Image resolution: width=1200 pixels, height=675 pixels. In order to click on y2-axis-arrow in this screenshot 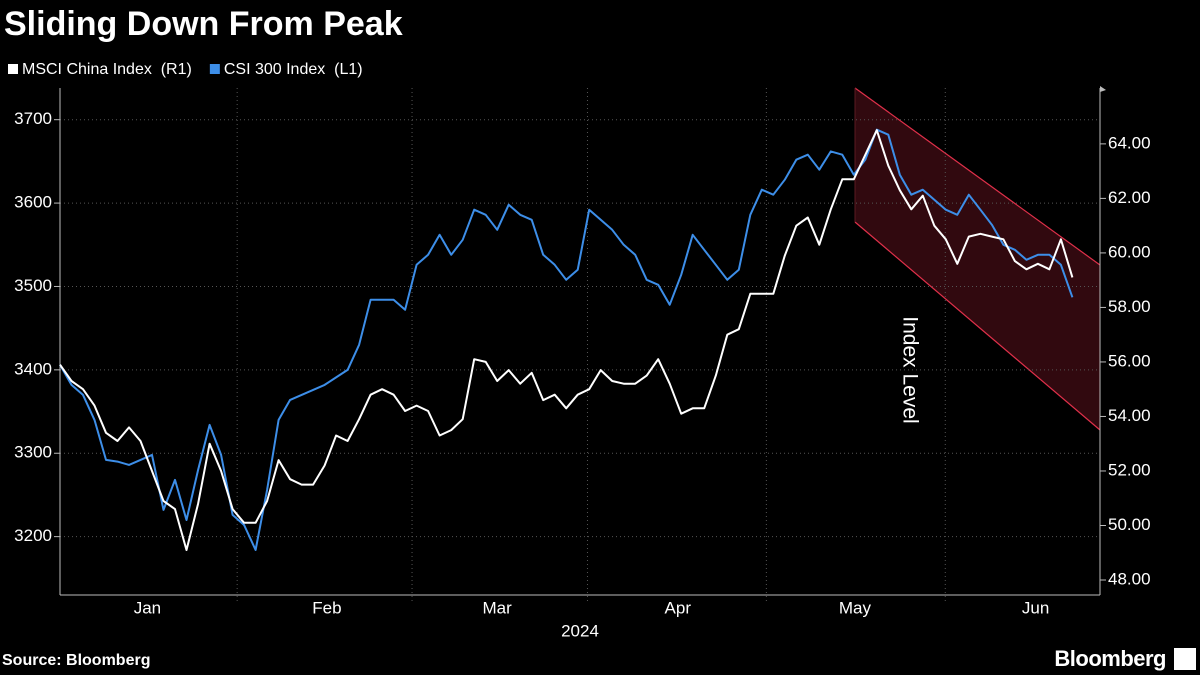, I will do `click(1103, 89)`.